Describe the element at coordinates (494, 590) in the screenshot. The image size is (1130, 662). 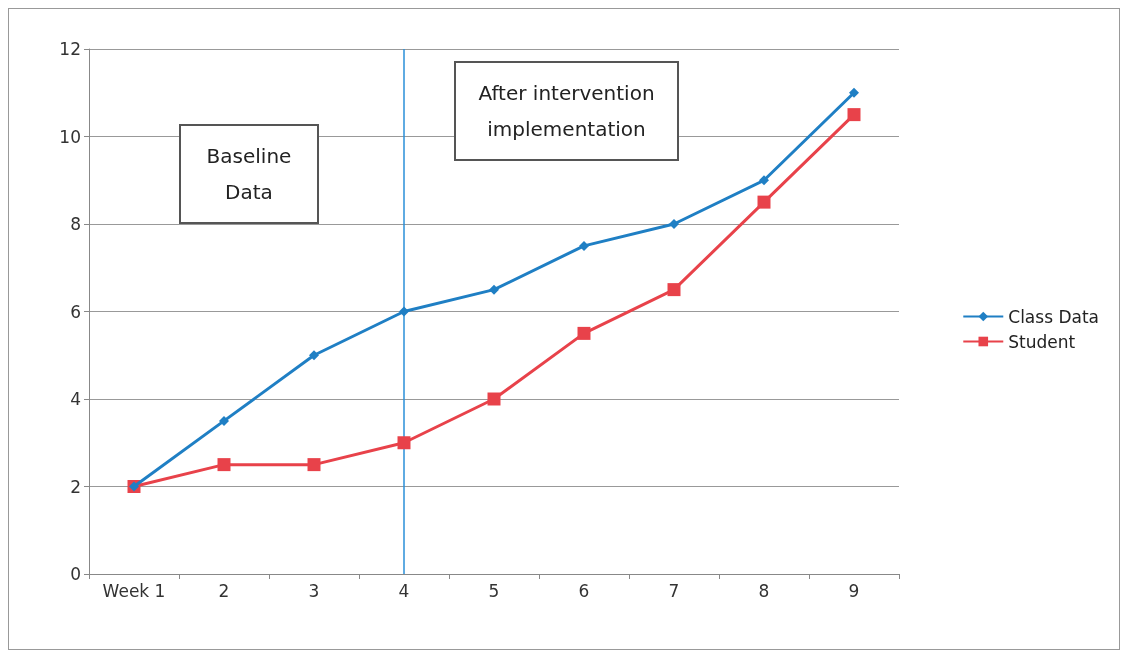
I see `x-tick-label: 5` at that location.